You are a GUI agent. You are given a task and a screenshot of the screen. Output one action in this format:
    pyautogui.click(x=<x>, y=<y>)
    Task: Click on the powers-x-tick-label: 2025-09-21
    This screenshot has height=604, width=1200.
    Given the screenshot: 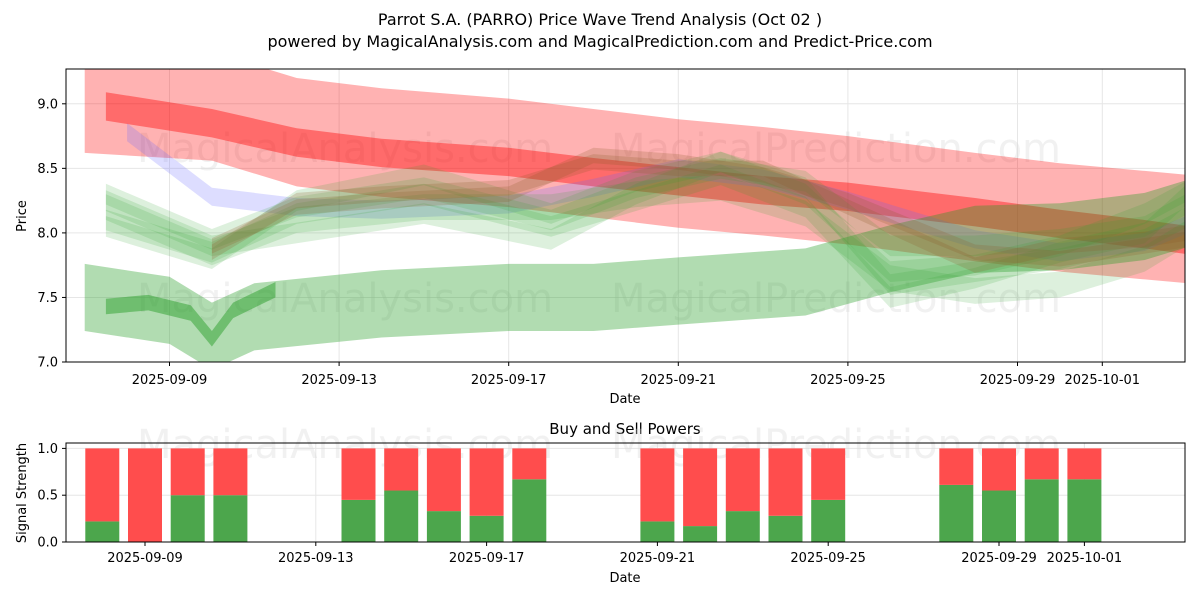 What is the action you would take?
    pyautogui.click(x=658, y=558)
    